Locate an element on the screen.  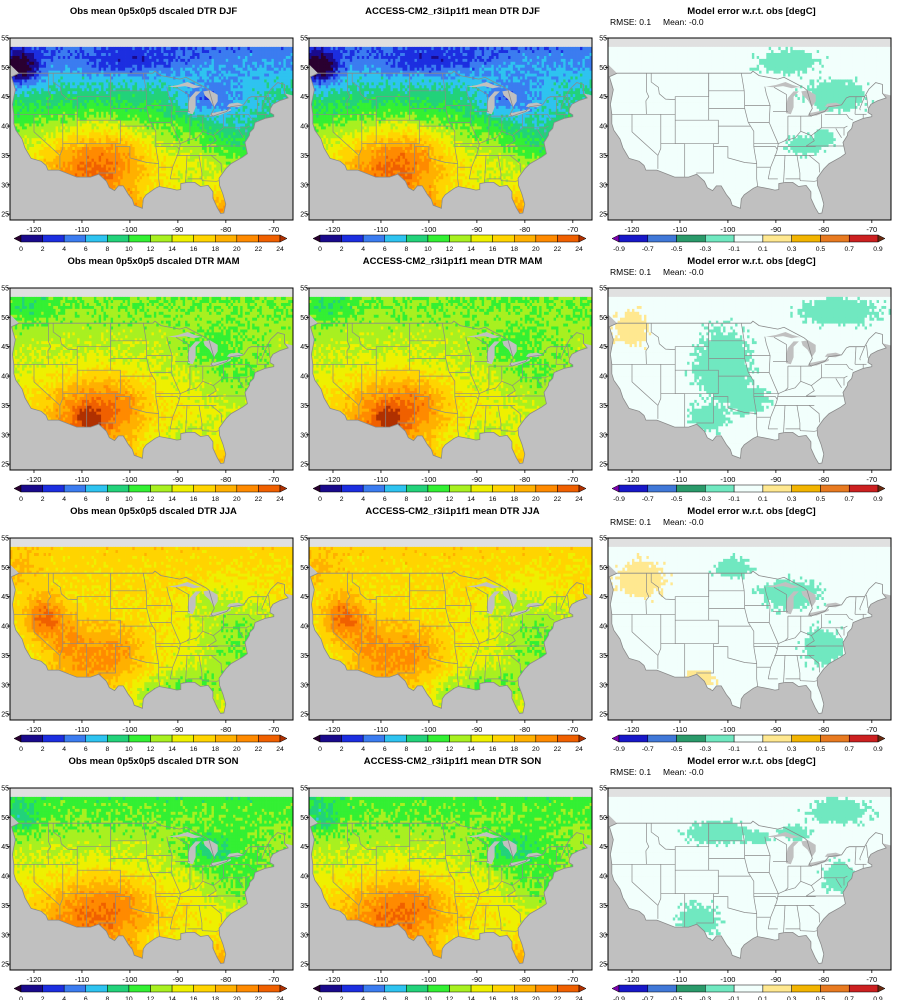
colorbar-tick-label: 14 is located at coordinates (471, 998).